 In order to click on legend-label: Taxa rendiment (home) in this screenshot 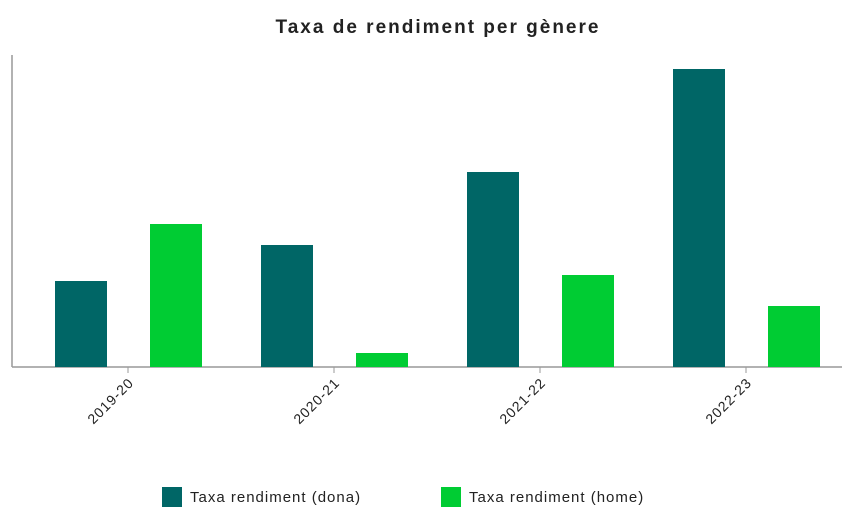, I will do `click(556, 497)`.